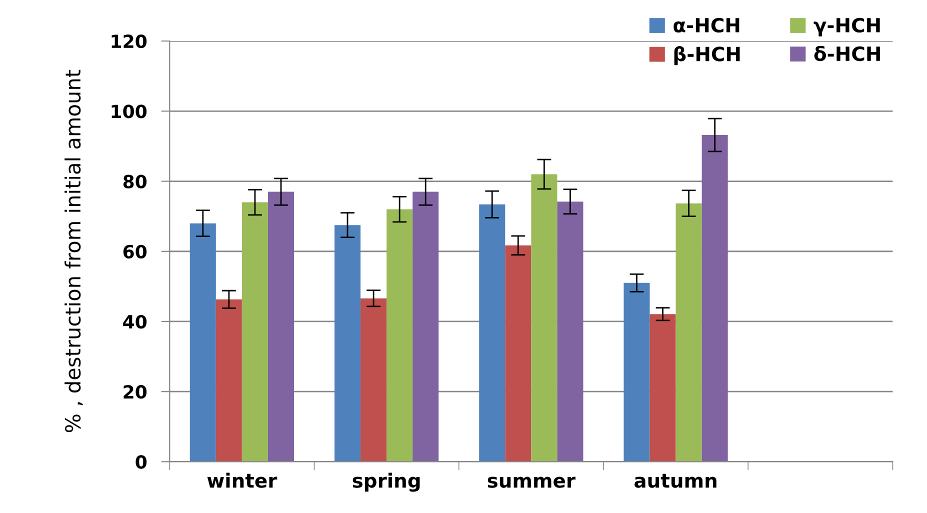 Image resolution: width=927 pixels, height=513 pixels. What do you see at coordinates (847, 27) in the screenshot?
I see `legend-label: γ-HCH` at bounding box center [847, 27].